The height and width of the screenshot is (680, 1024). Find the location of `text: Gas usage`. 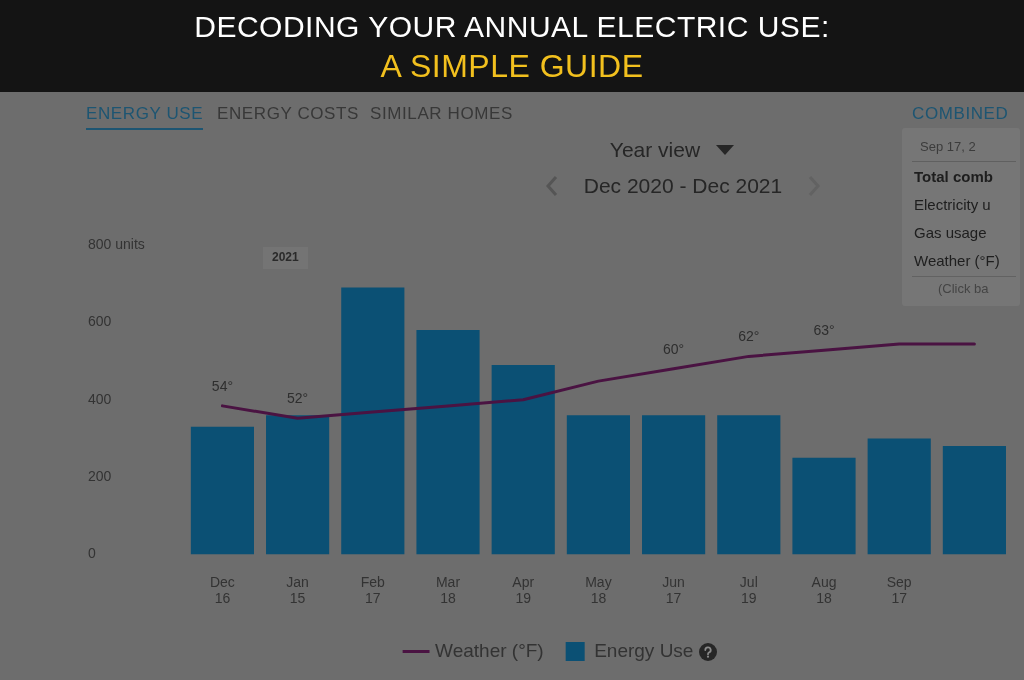

text: Gas usage is located at coordinates (950, 233).